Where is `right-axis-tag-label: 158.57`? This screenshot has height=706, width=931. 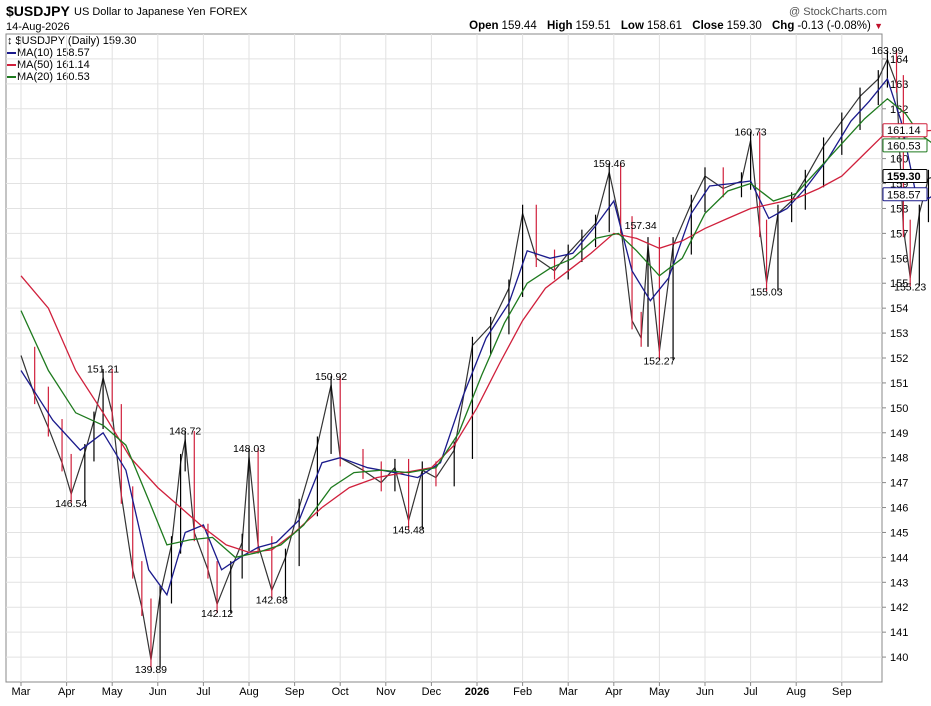
right-axis-tag-label: 158.57 is located at coordinates (904, 195).